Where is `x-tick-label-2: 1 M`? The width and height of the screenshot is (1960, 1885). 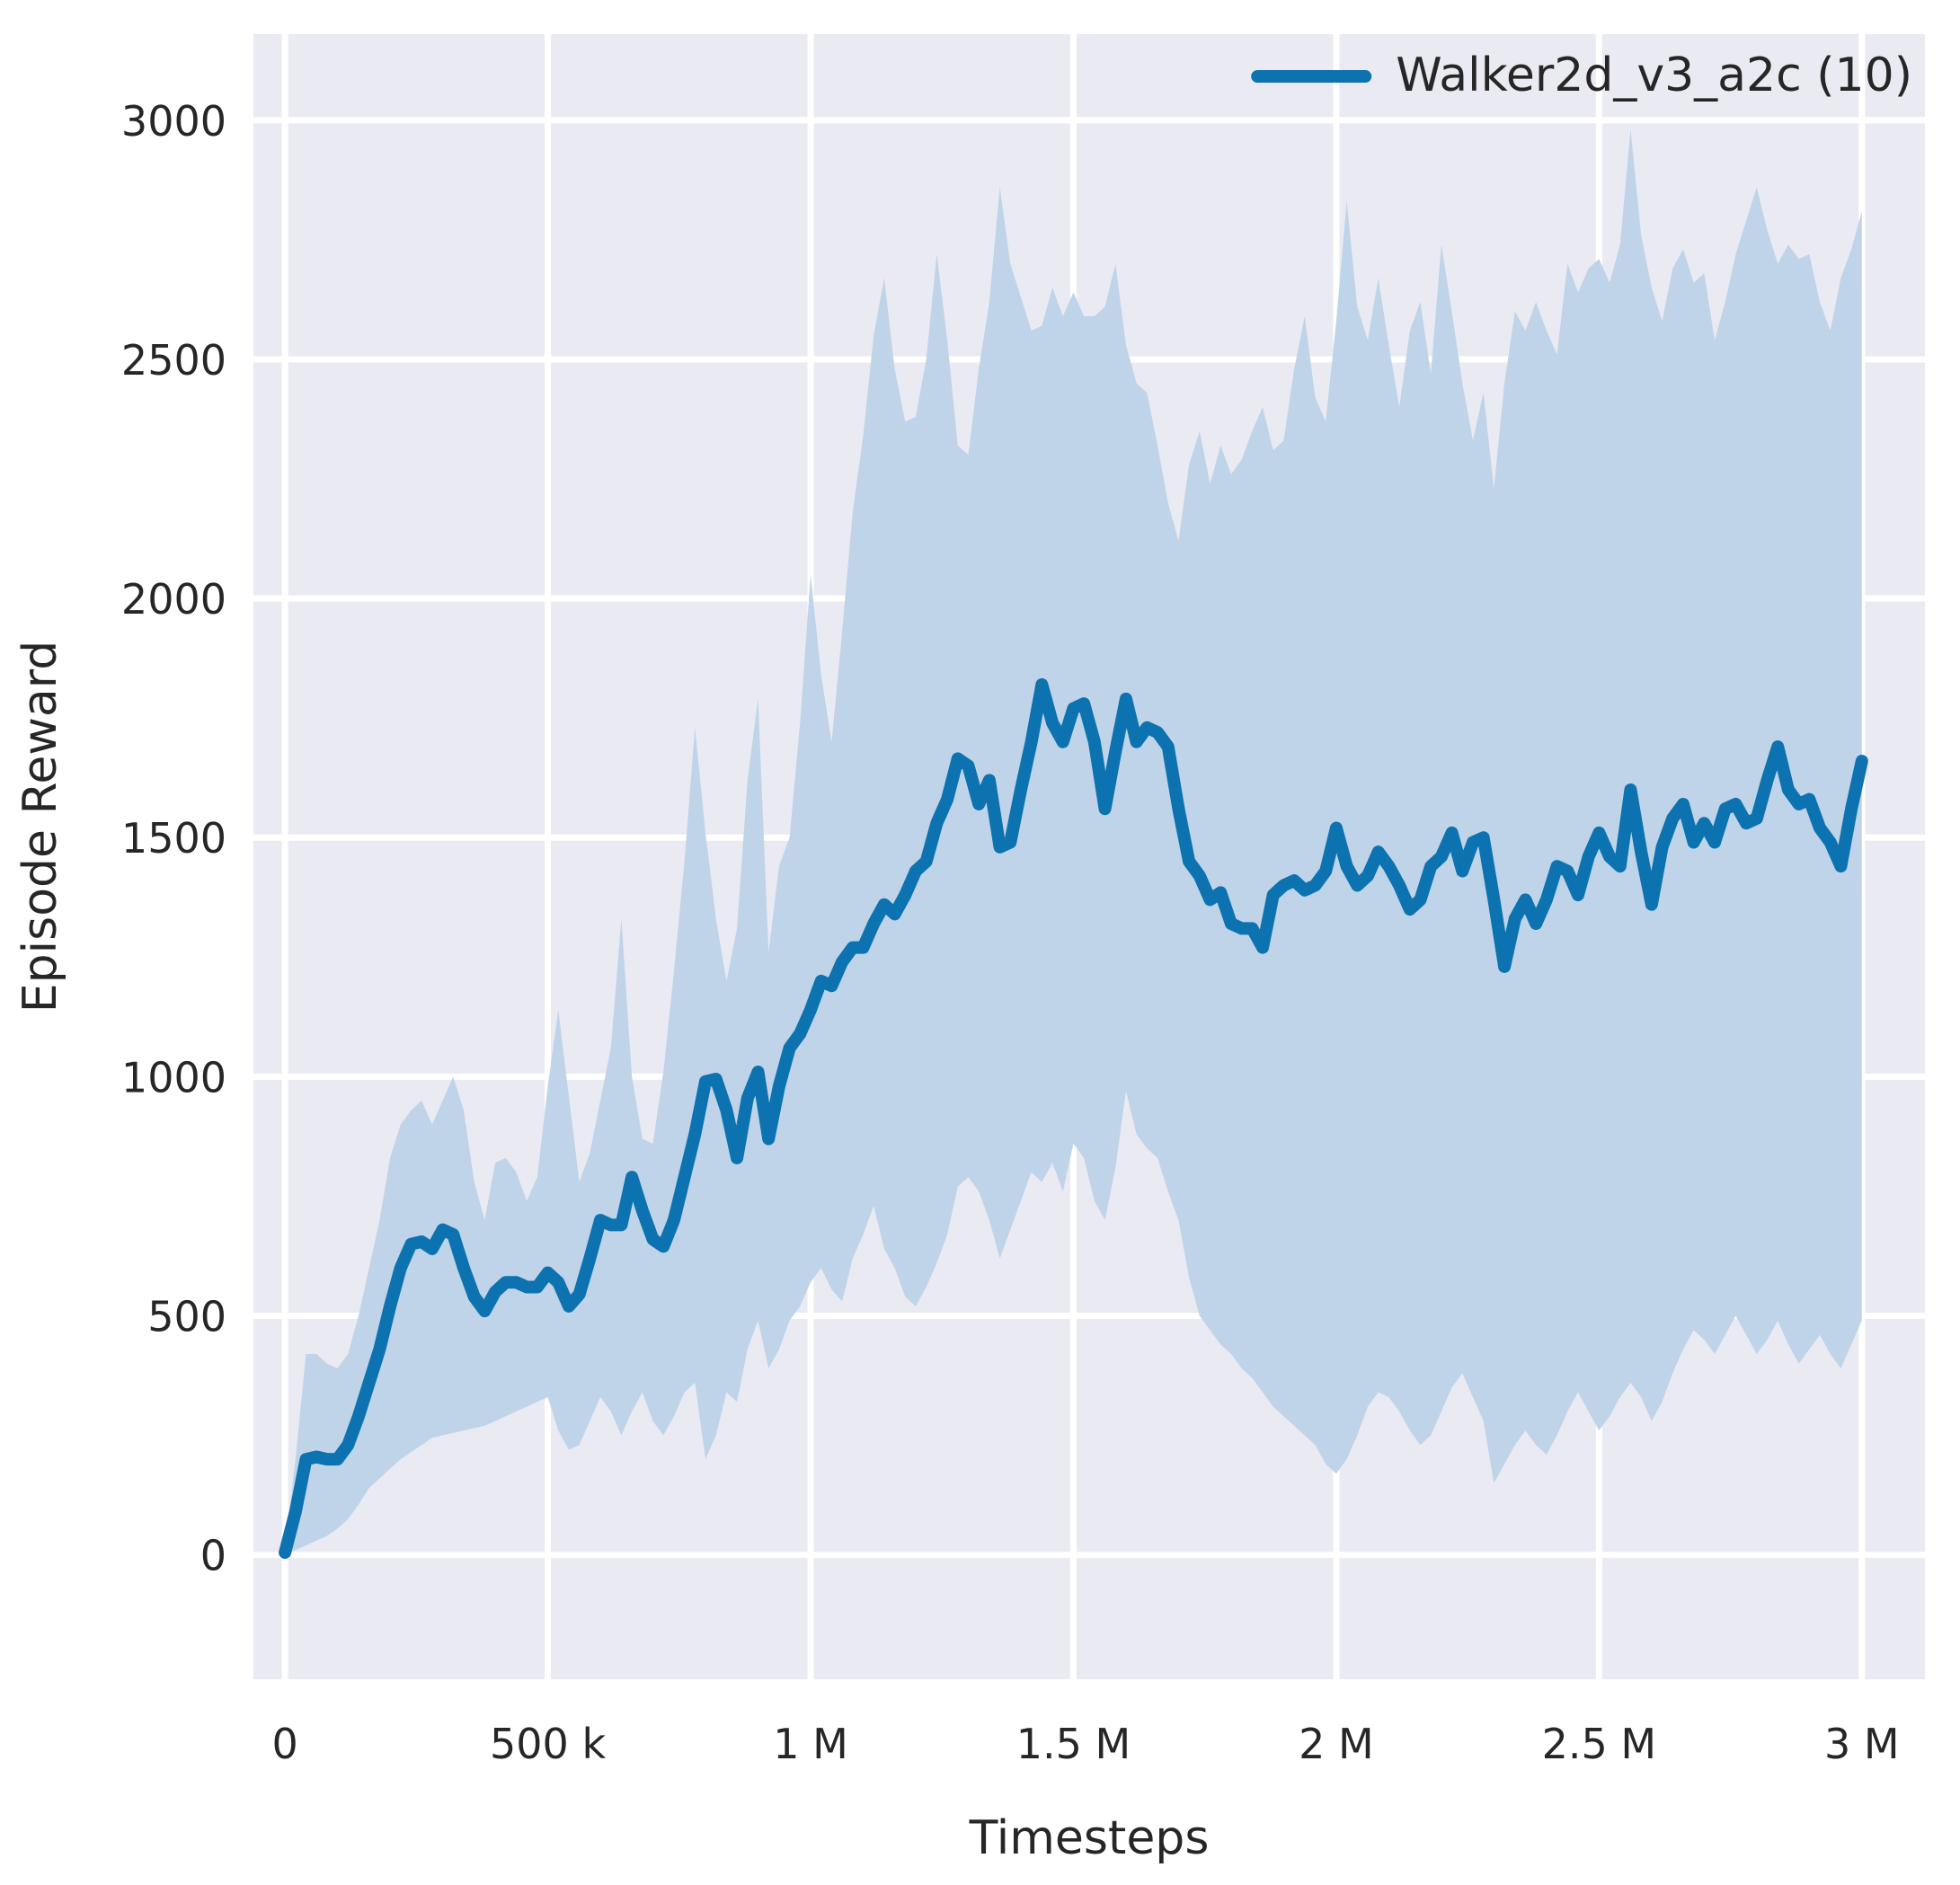
x-tick-label-2: 1 M is located at coordinates (810, 1744).